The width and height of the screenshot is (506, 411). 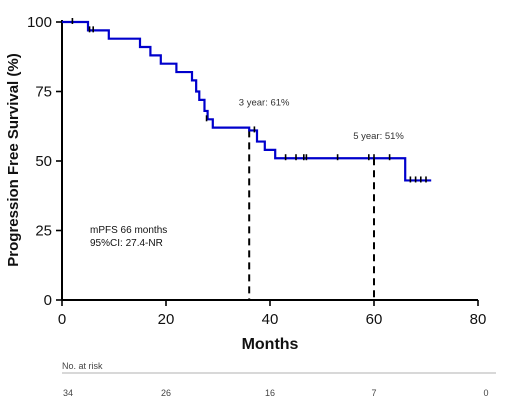 What do you see at coordinates (82, 366) in the screenshot?
I see `risk-table-title: No. at risk` at bounding box center [82, 366].